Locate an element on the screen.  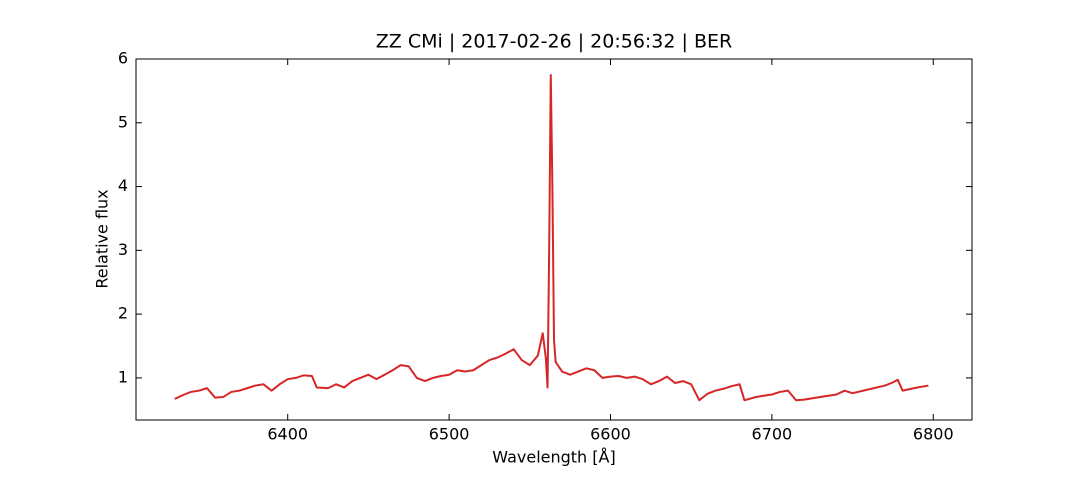
x-tick-label: 6500 is located at coordinates (449, 434).